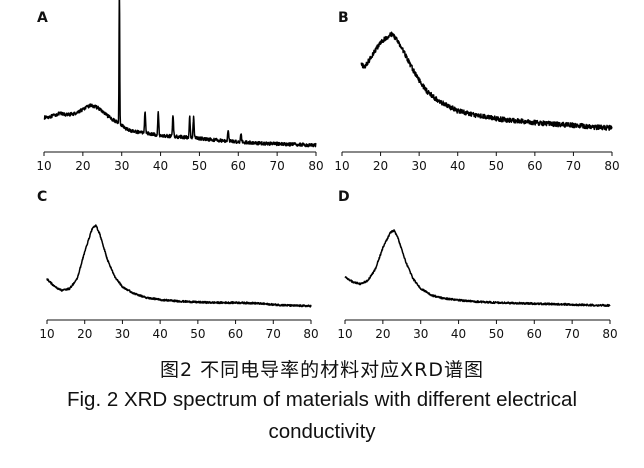 The width and height of the screenshot is (644, 468). What do you see at coordinates (534, 334) in the screenshot?
I see `x-tick-label-d-60: 60` at bounding box center [534, 334].